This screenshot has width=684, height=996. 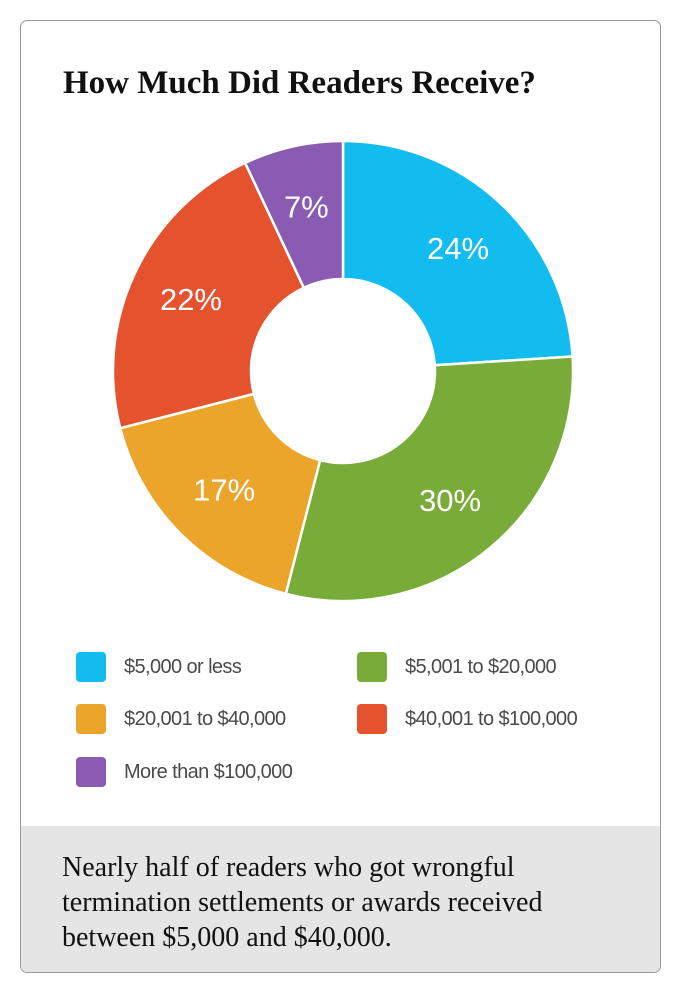 I want to click on chart-title: How Much Did Readers Receive?, so click(x=299, y=83).